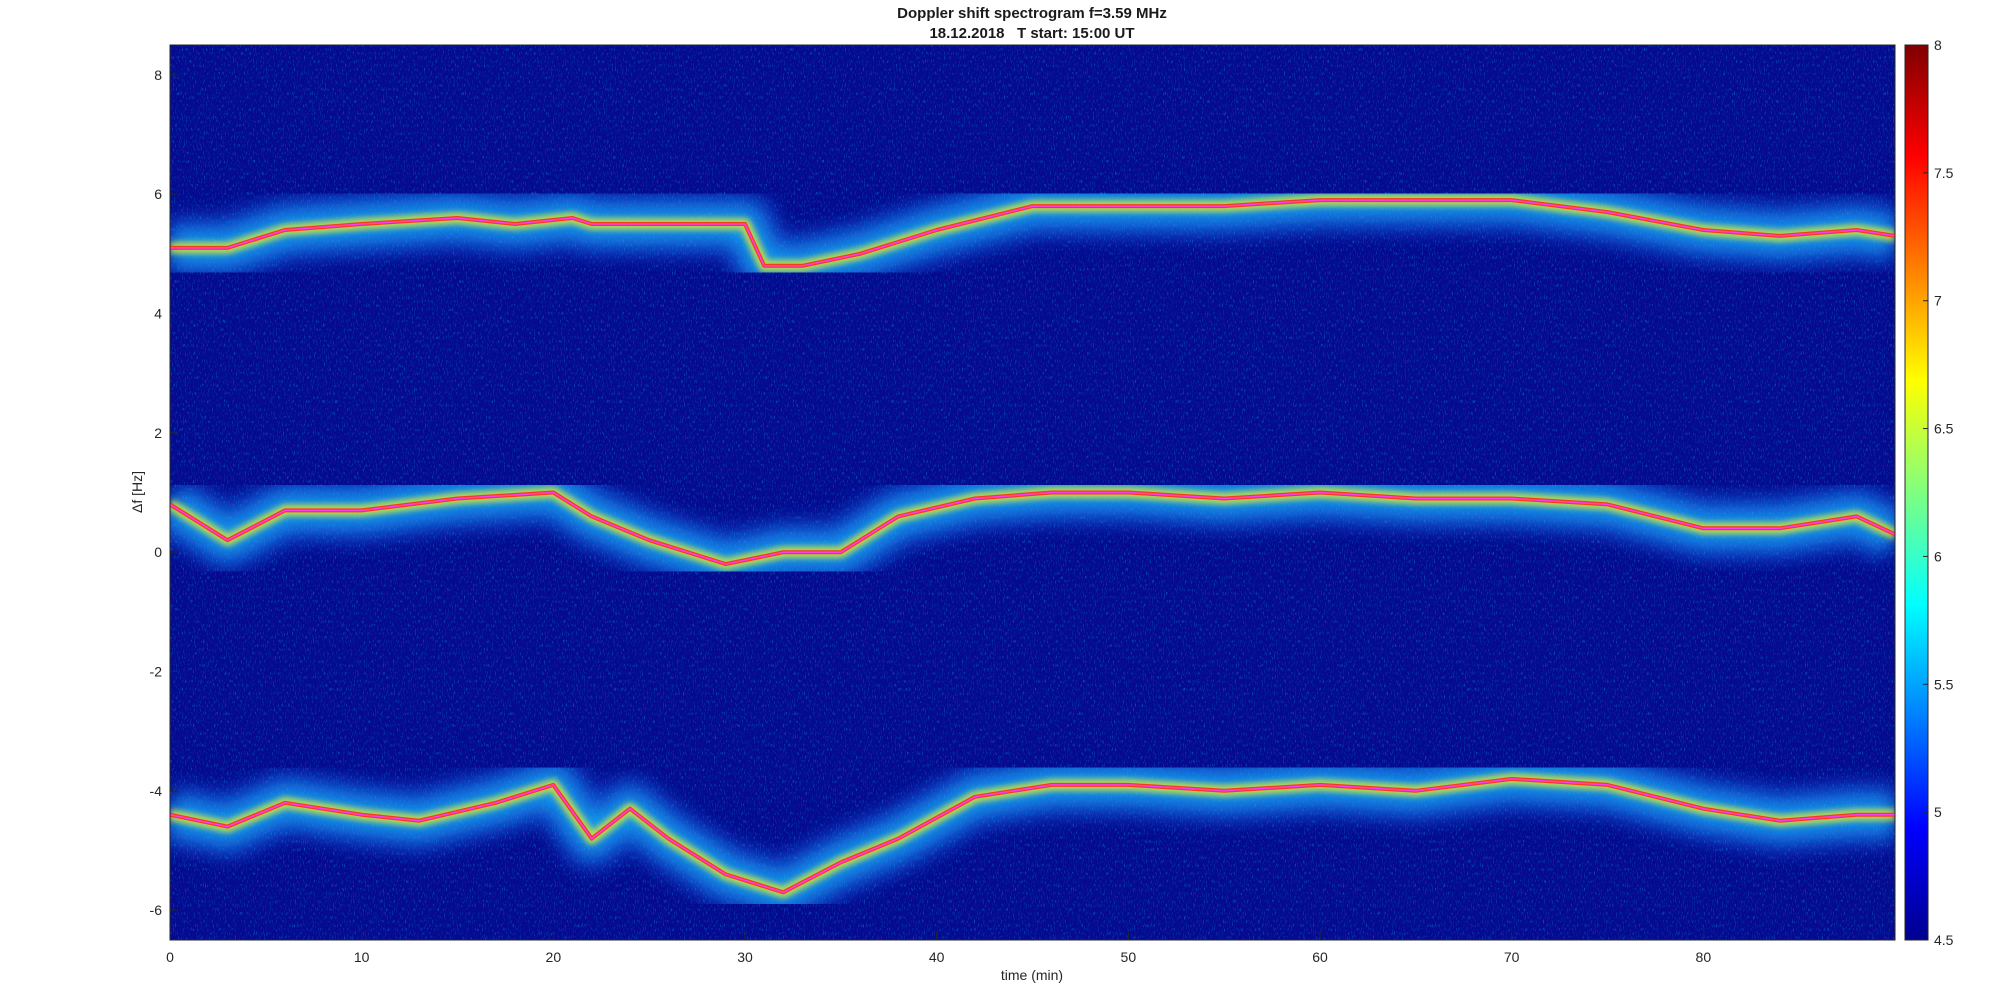 This screenshot has width=2000, height=1003. Describe the element at coordinates (158, 194) in the screenshot. I see `y-tick-label: 6` at that location.